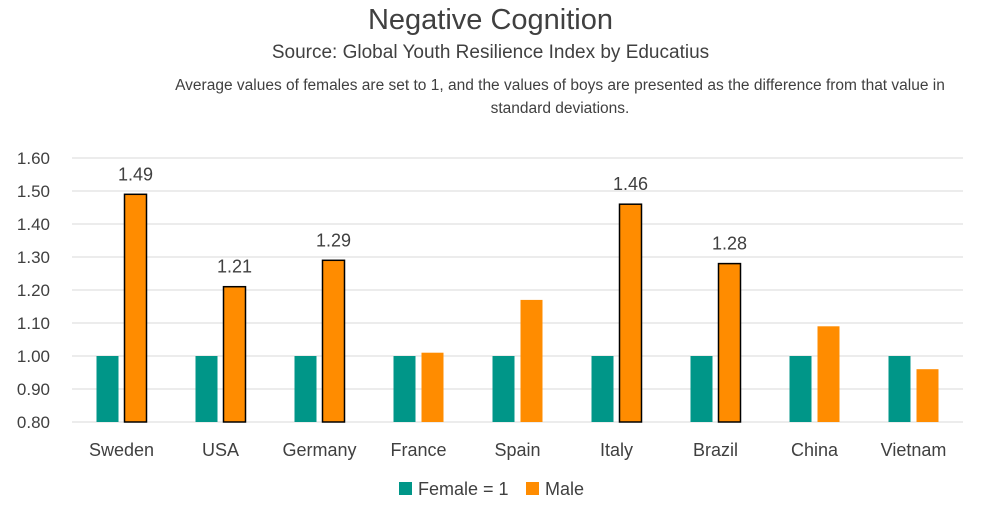 Image resolution: width=981 pixels, height=525 pixels. I want to click on legend-label-female: Female = 1, so click(463, 489).